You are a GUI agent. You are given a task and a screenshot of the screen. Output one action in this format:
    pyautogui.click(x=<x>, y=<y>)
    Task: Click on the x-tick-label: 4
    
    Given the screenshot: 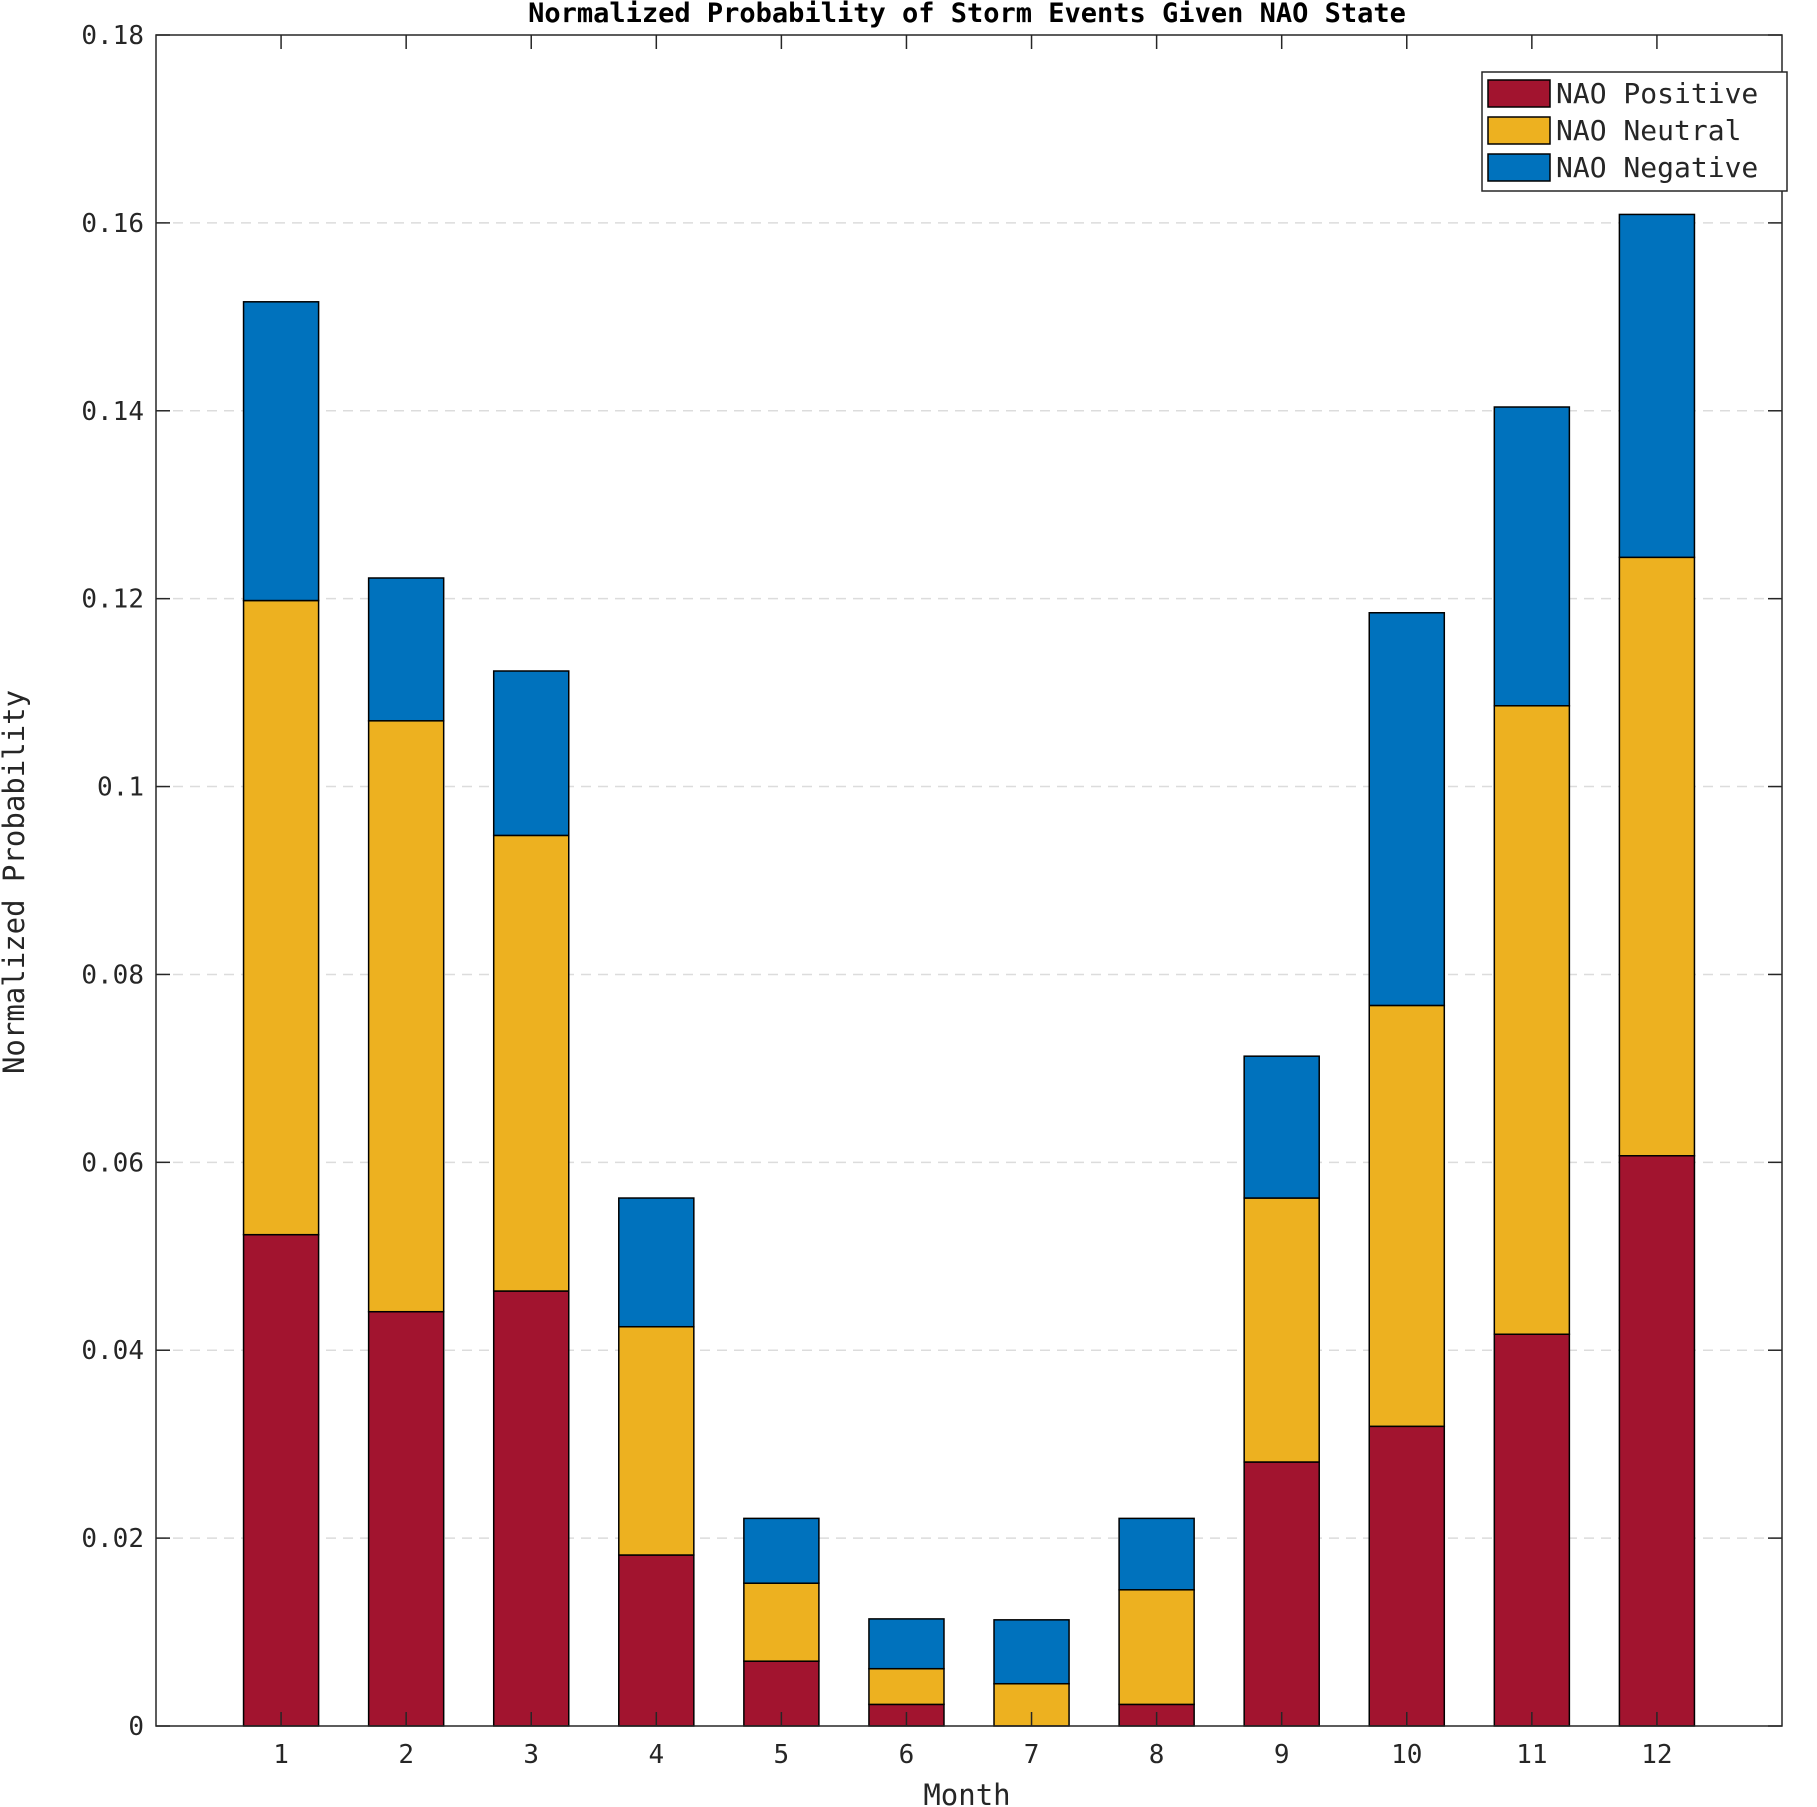 What is the action you would take?
    pyautogui.click(x=656, y=1755)
    